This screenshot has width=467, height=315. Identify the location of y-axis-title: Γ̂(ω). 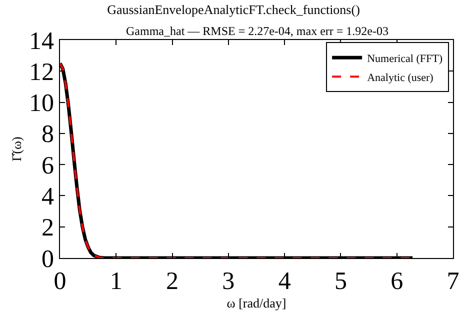
(16, 149).